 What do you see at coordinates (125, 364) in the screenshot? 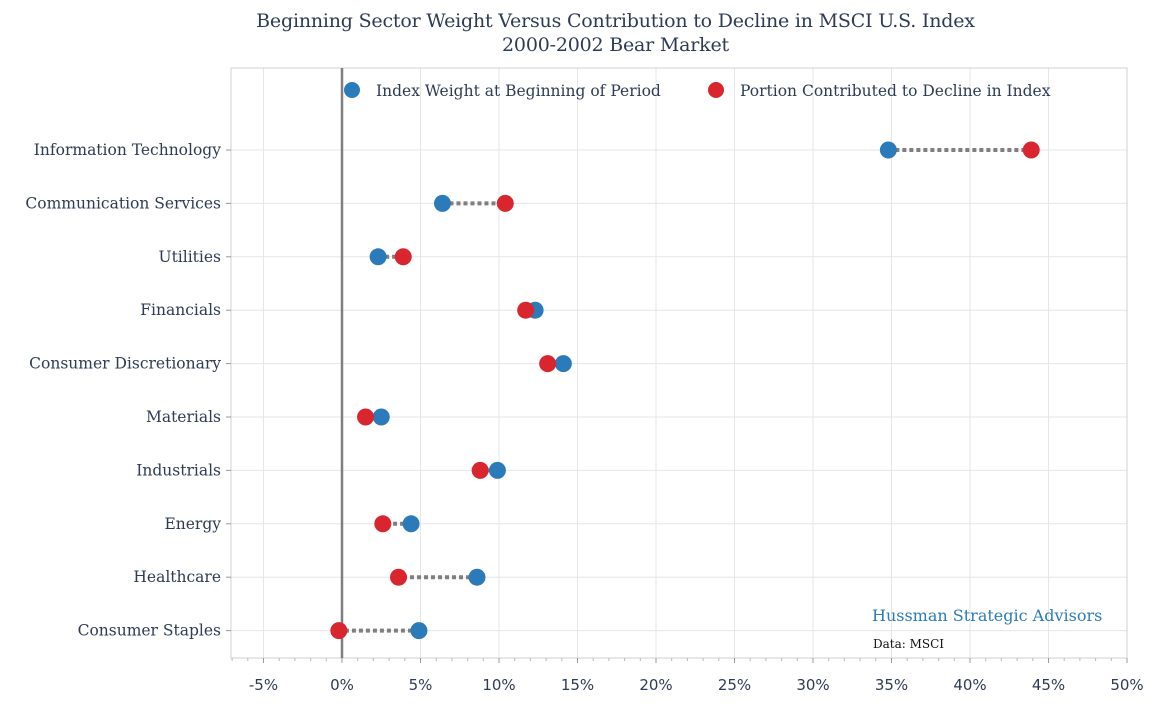
I see `category-label: Consumer Discretionary` at bounding box center [125, 364].